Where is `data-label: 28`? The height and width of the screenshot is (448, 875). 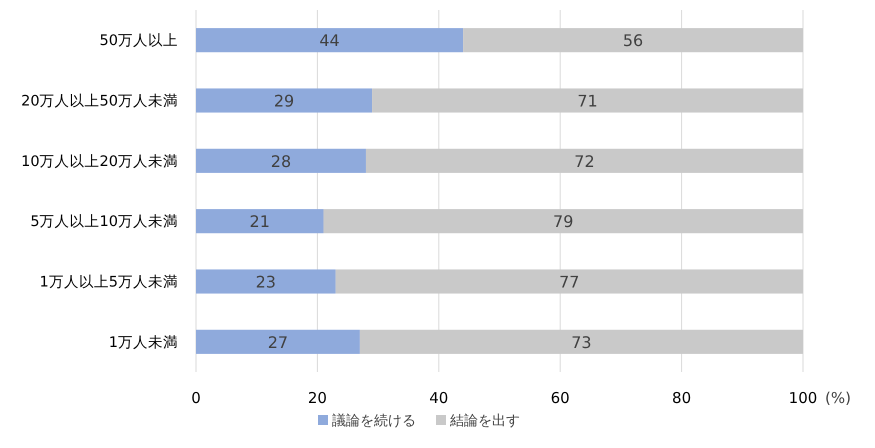 data-label: 28 is located at coordinates (281, 161).